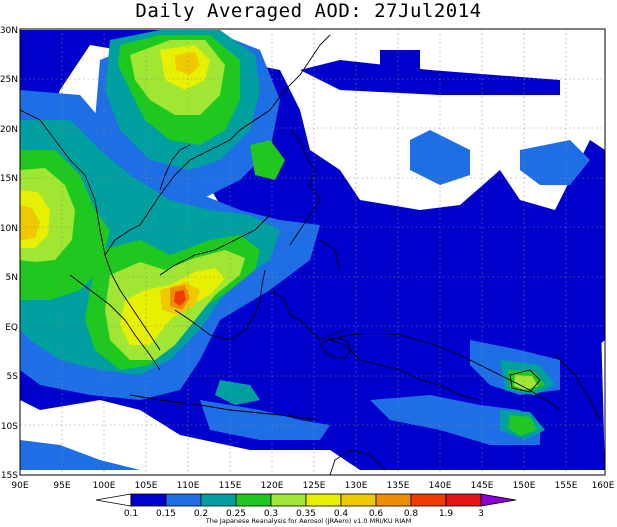 This screenshot has width=617, height=527. I want to click on colorbar-label: 0.4, so click(341, 514).